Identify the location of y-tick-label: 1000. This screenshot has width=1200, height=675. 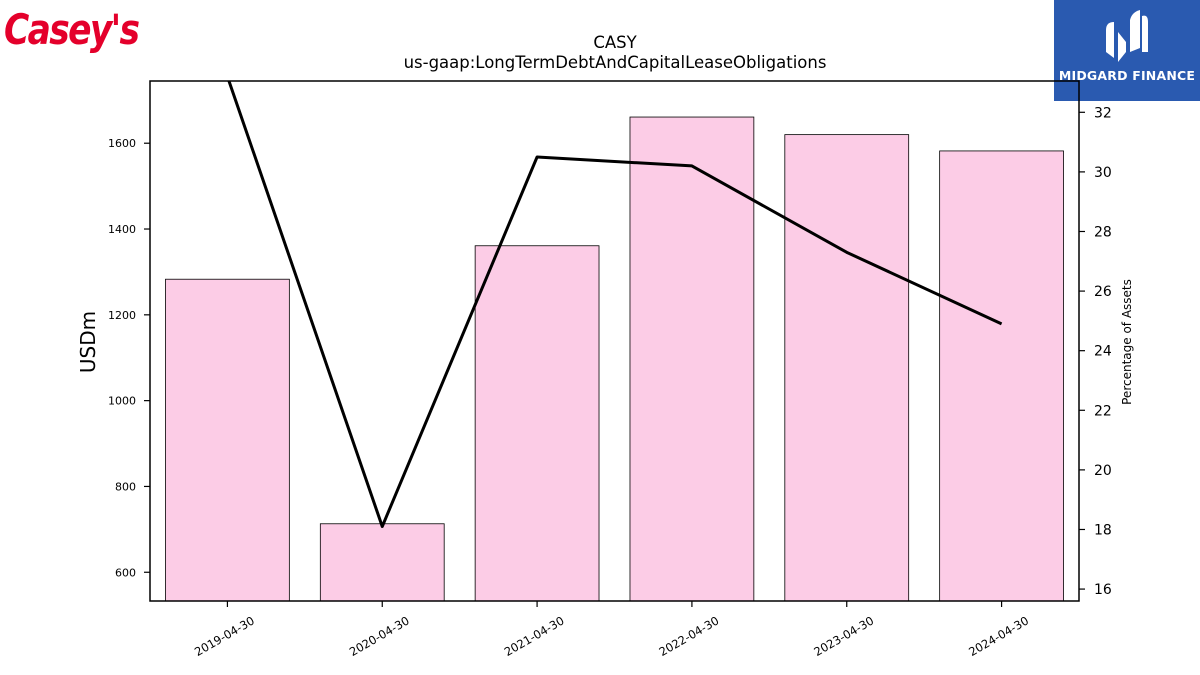
(122, 401).